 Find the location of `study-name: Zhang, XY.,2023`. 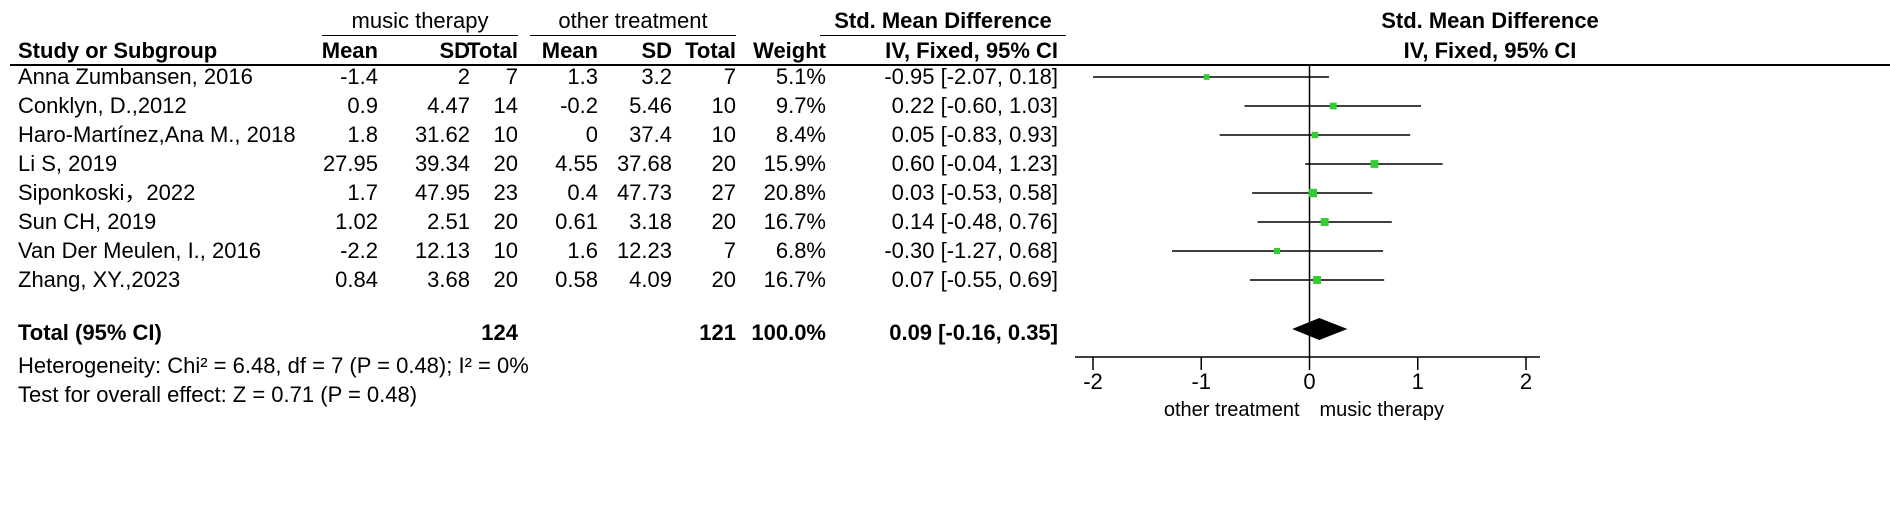

study-name: Zhang, XY.,2023 is located at coordinates (99, 279).